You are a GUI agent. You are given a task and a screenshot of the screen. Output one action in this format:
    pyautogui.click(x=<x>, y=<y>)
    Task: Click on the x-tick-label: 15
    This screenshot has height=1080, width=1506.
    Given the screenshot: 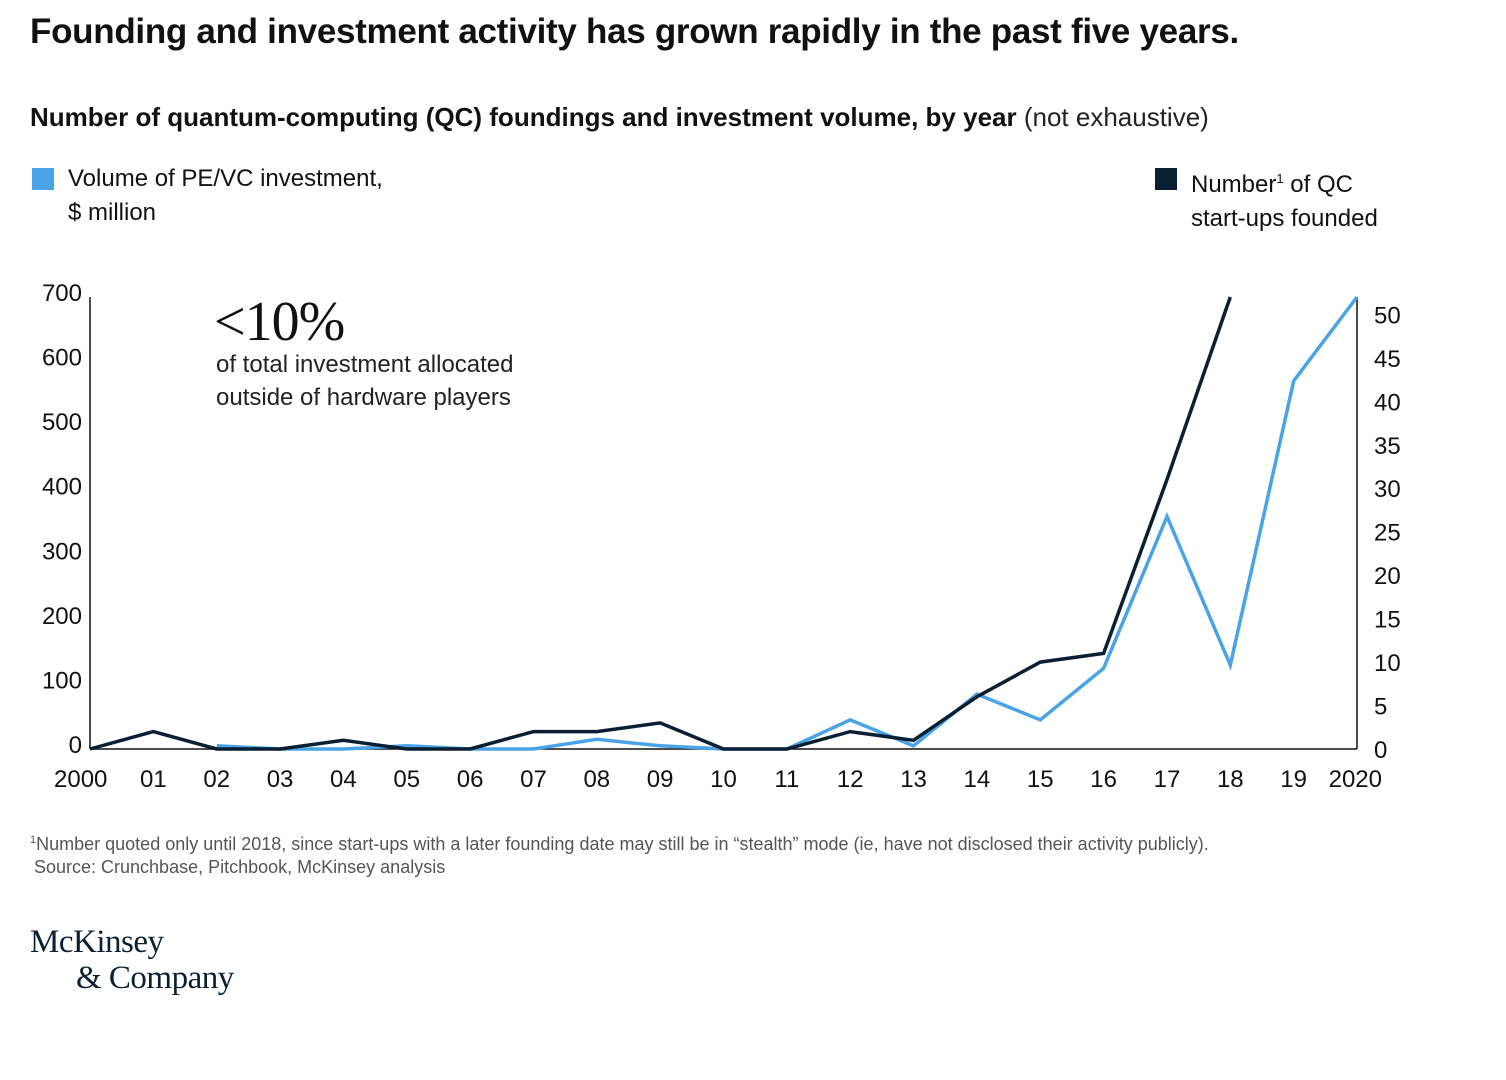 What is the action you would take?
    pyautogui.click(x=1040, y=779)
    